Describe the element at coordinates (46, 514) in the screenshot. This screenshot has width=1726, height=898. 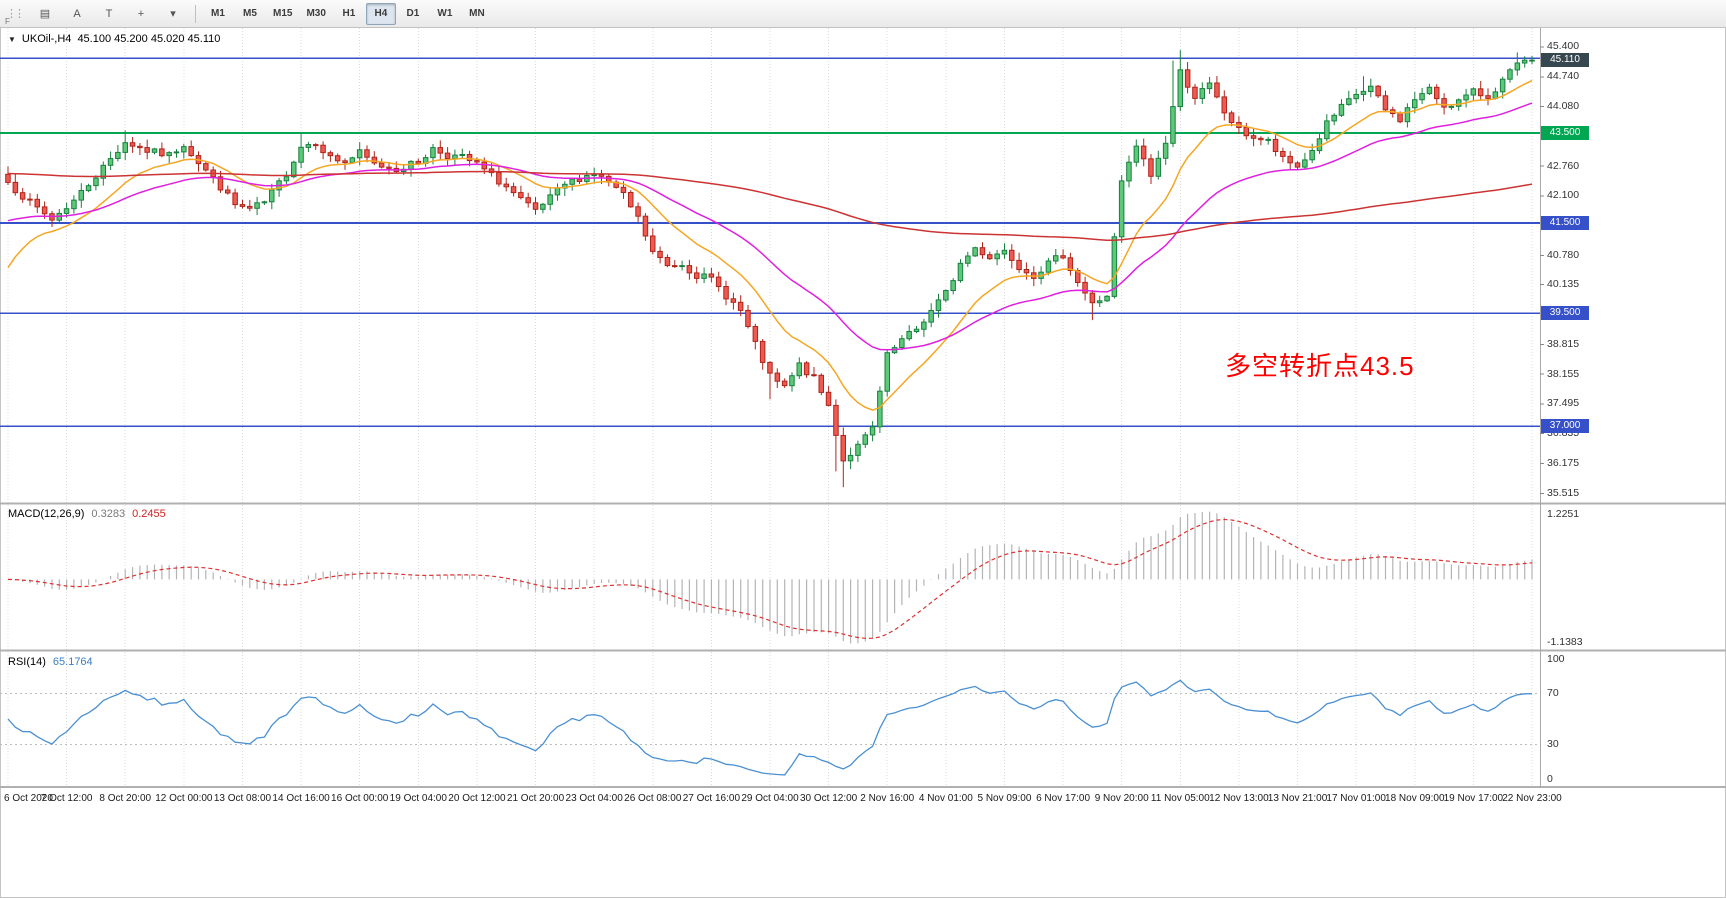
I see `macd-name: MACD(12,26,9)` at that location.